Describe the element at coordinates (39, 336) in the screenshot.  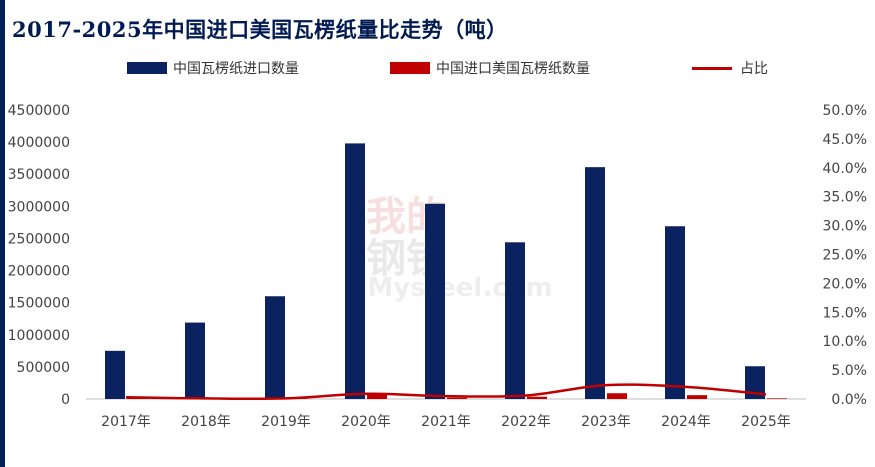
I see `y-left-tick-label: 1000000` at that location.